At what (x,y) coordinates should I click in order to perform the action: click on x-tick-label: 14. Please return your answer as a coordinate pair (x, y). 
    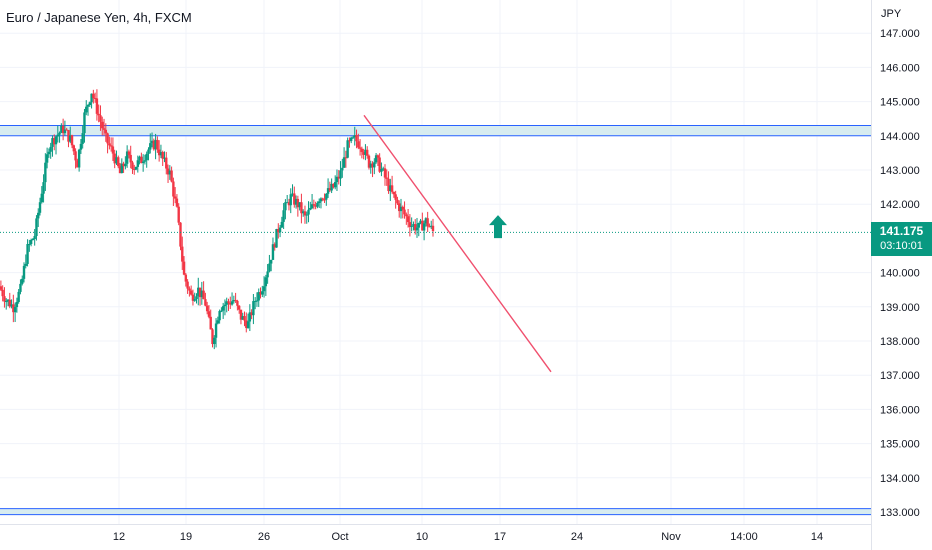
    Looking at the image, I should click on (817, 537).